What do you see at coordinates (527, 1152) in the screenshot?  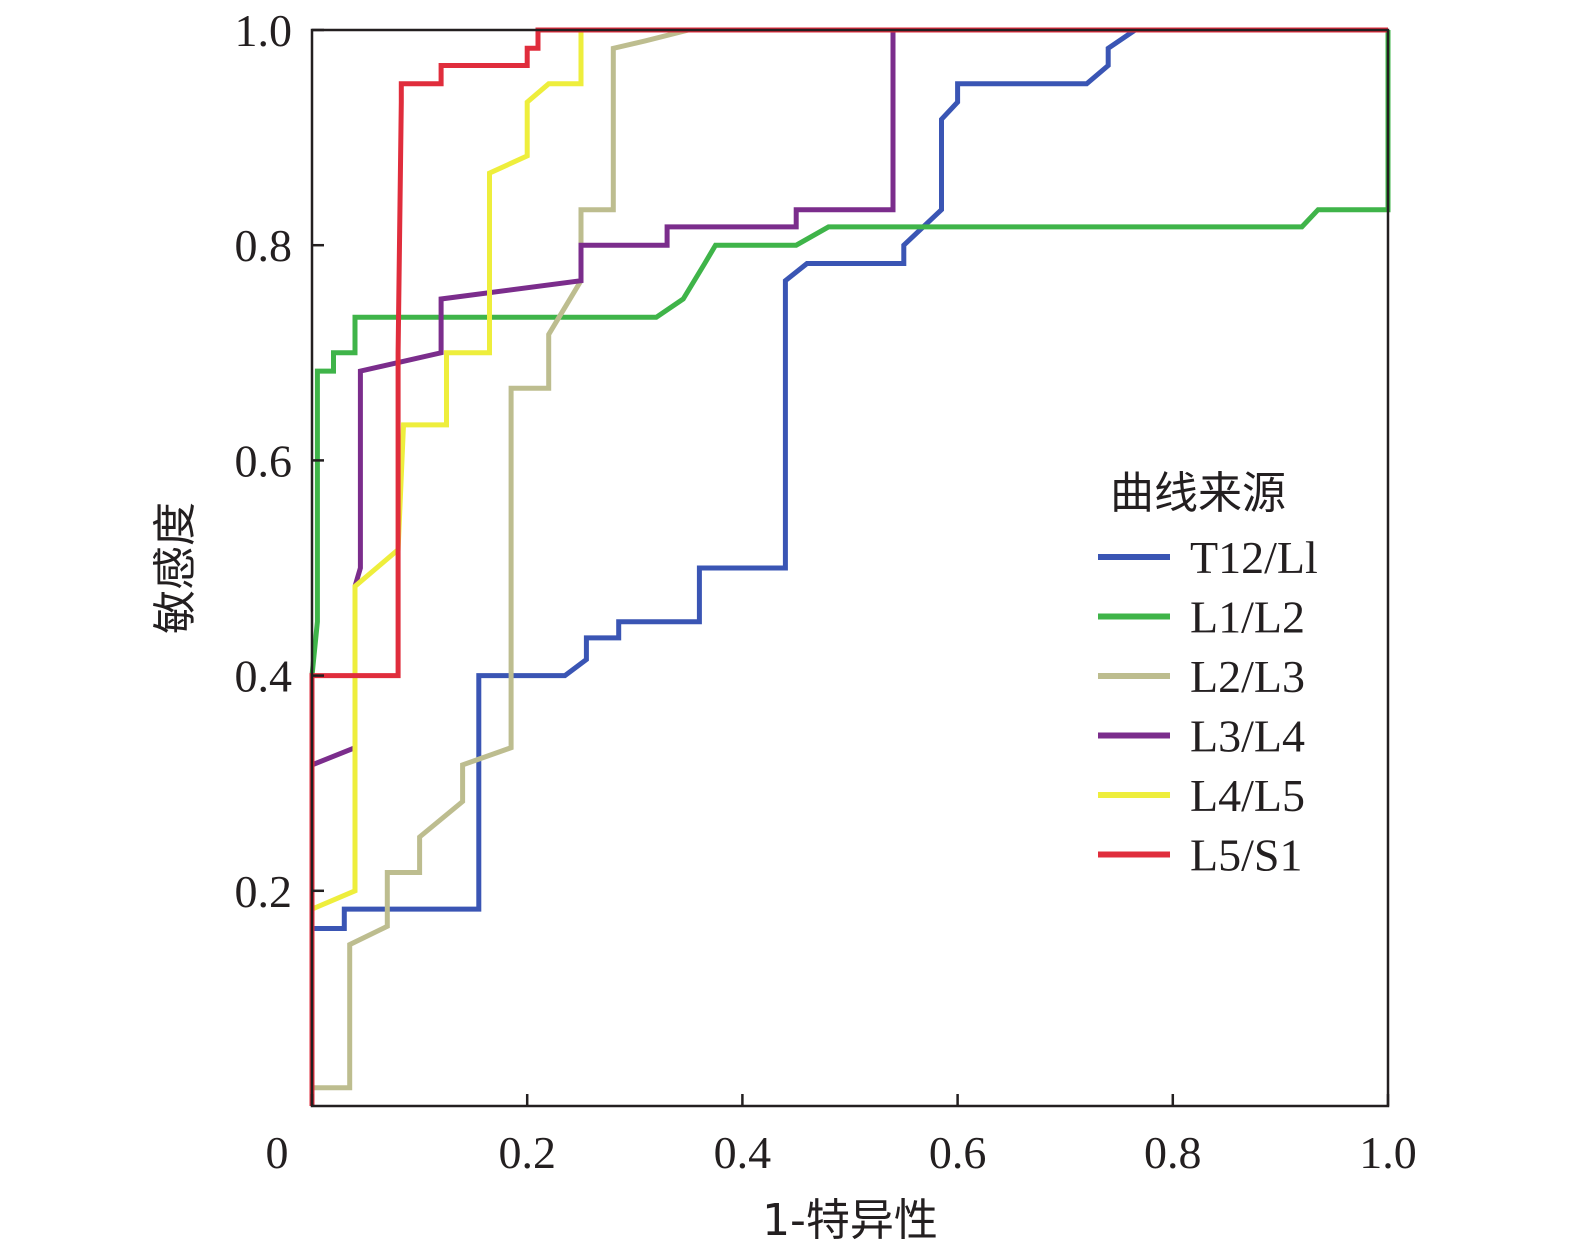 I see `x-tick-label: 0.2` at bounding box center [527, 1152].